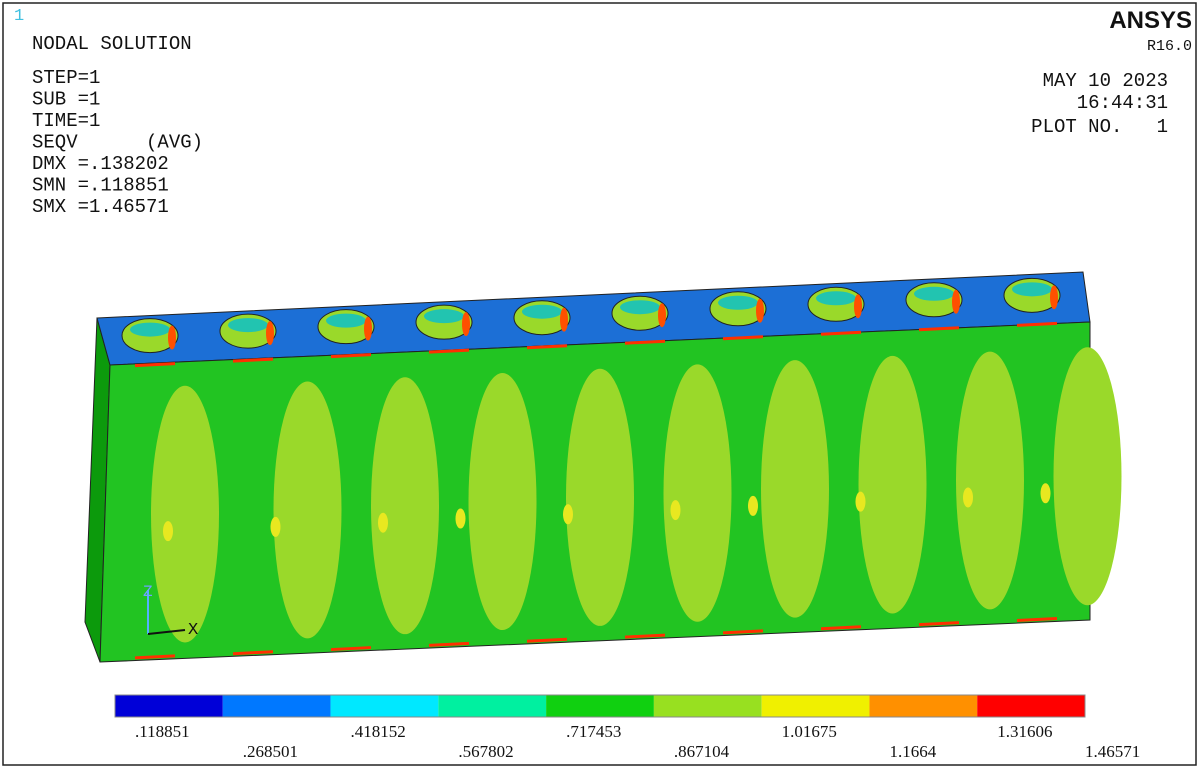  I want to click on window-number: 1, so click(19, 16).